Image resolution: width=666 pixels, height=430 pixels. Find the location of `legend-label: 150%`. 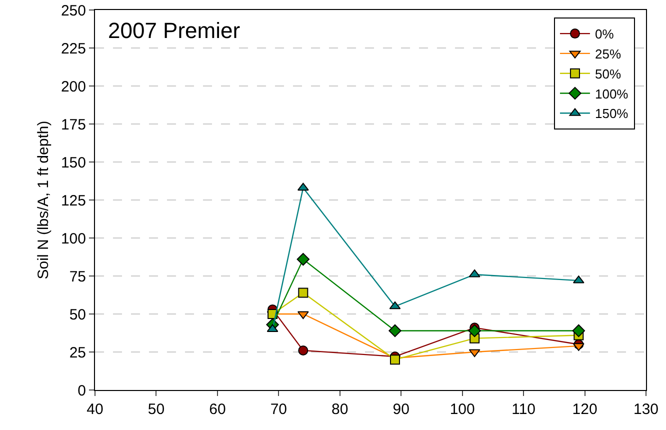

legend-label: 150% is located at coordinates (611, 114).